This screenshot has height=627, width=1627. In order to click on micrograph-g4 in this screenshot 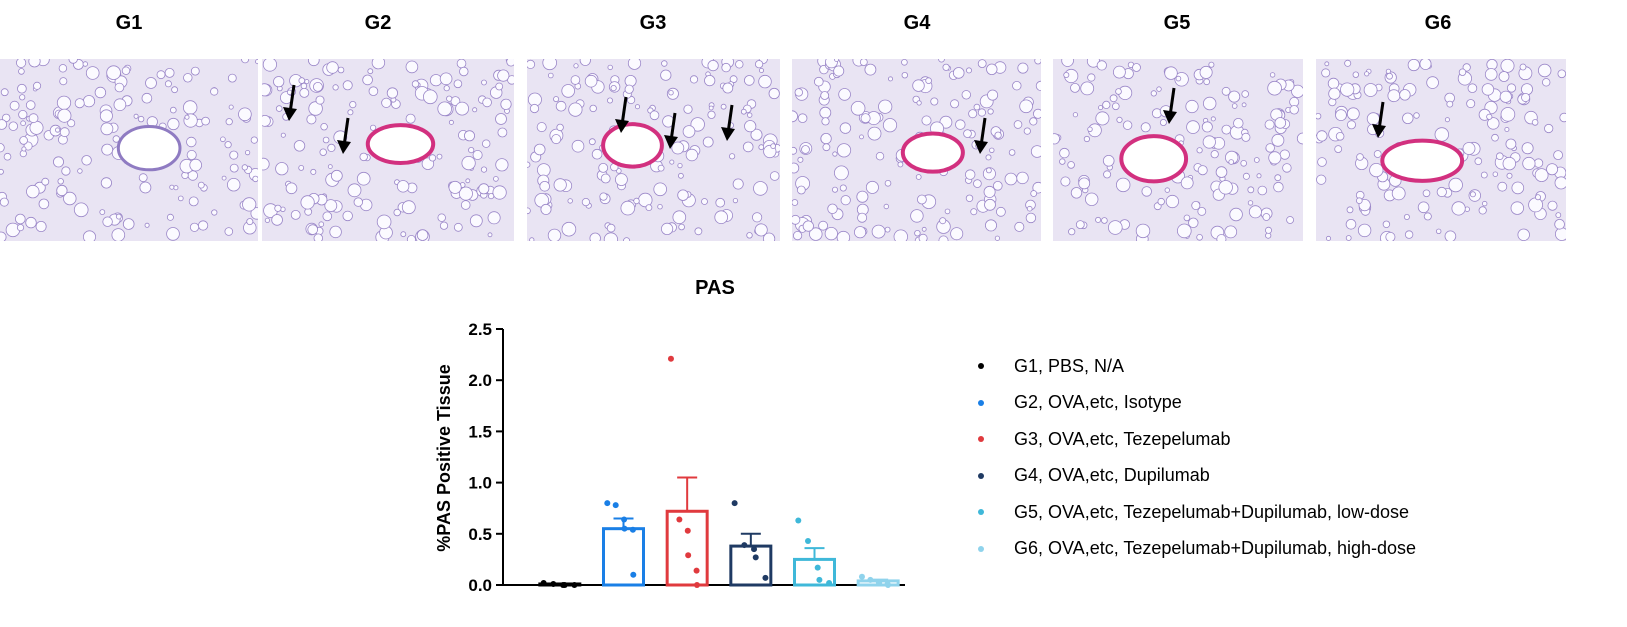, I will do `click(916, 150)`.